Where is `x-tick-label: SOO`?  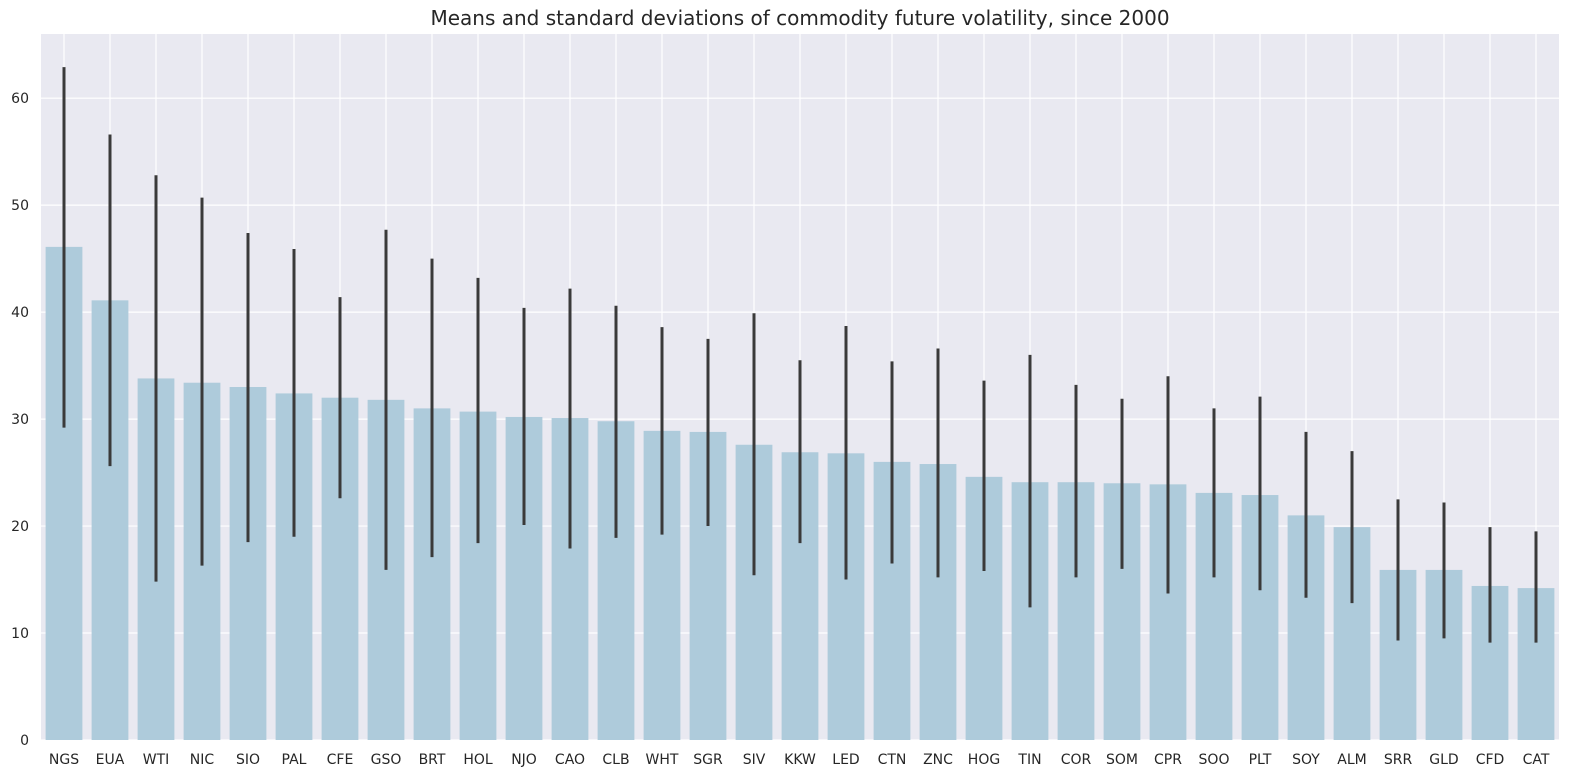
x-tick-label: SOO is located at coordinates (1214, 760).